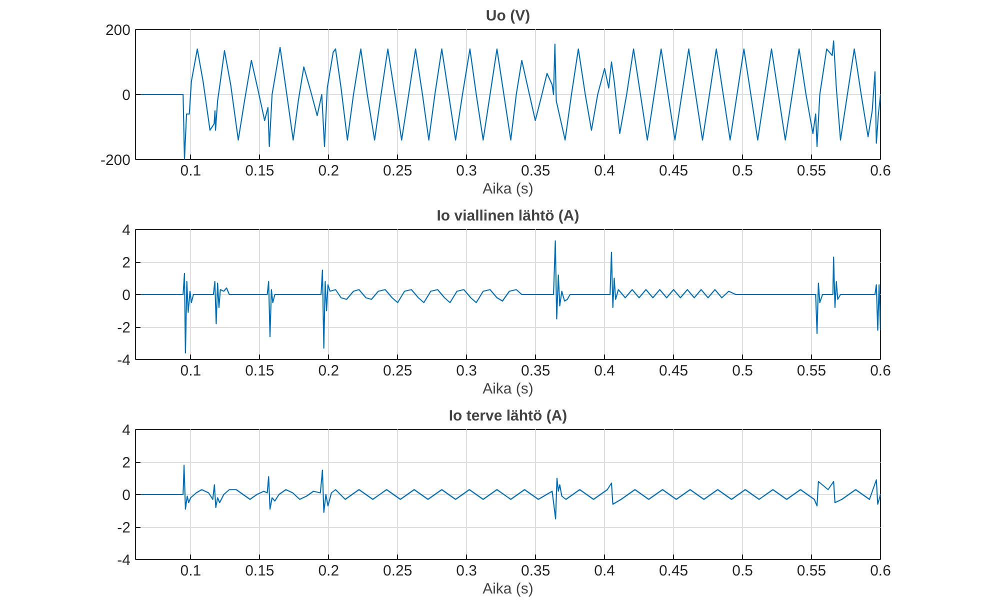  I want to click on chart-title: Io terve lähtö (A), so click(508, 416).